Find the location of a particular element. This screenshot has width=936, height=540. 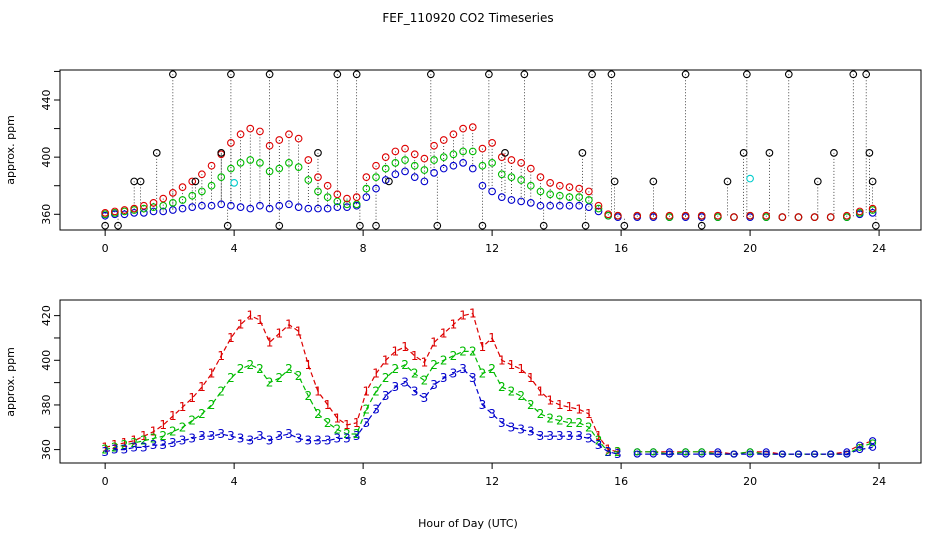

series-3-line is located at coordinates (361, 411).